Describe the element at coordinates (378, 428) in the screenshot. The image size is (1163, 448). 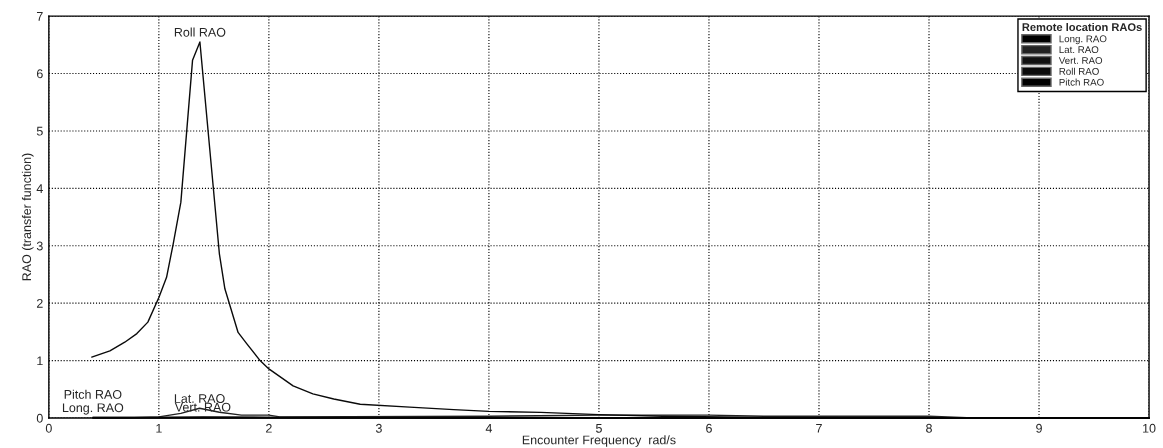
I see `x-tick-label: 3` at that location.